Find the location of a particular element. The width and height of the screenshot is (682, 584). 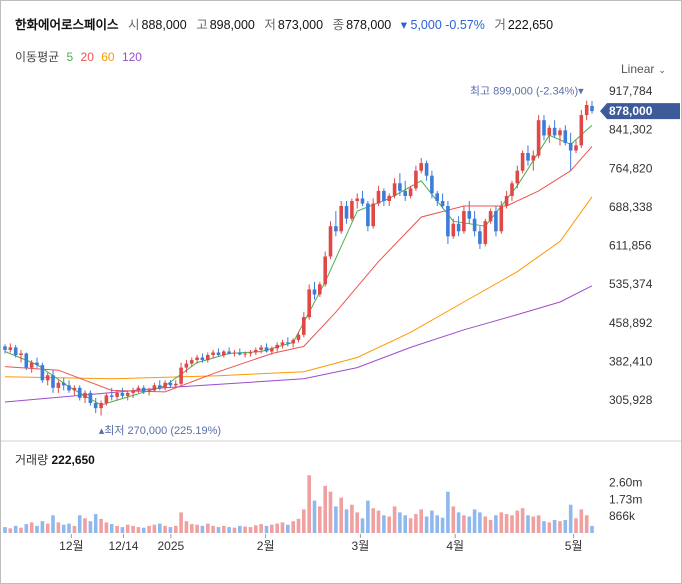

price-tick-label: 764,820 is located at coordinates (631, 168).